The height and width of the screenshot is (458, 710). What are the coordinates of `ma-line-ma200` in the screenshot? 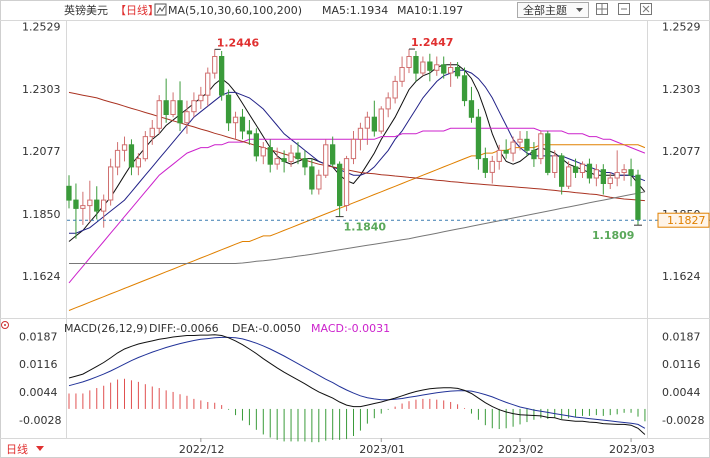 It's located at (357, 227).